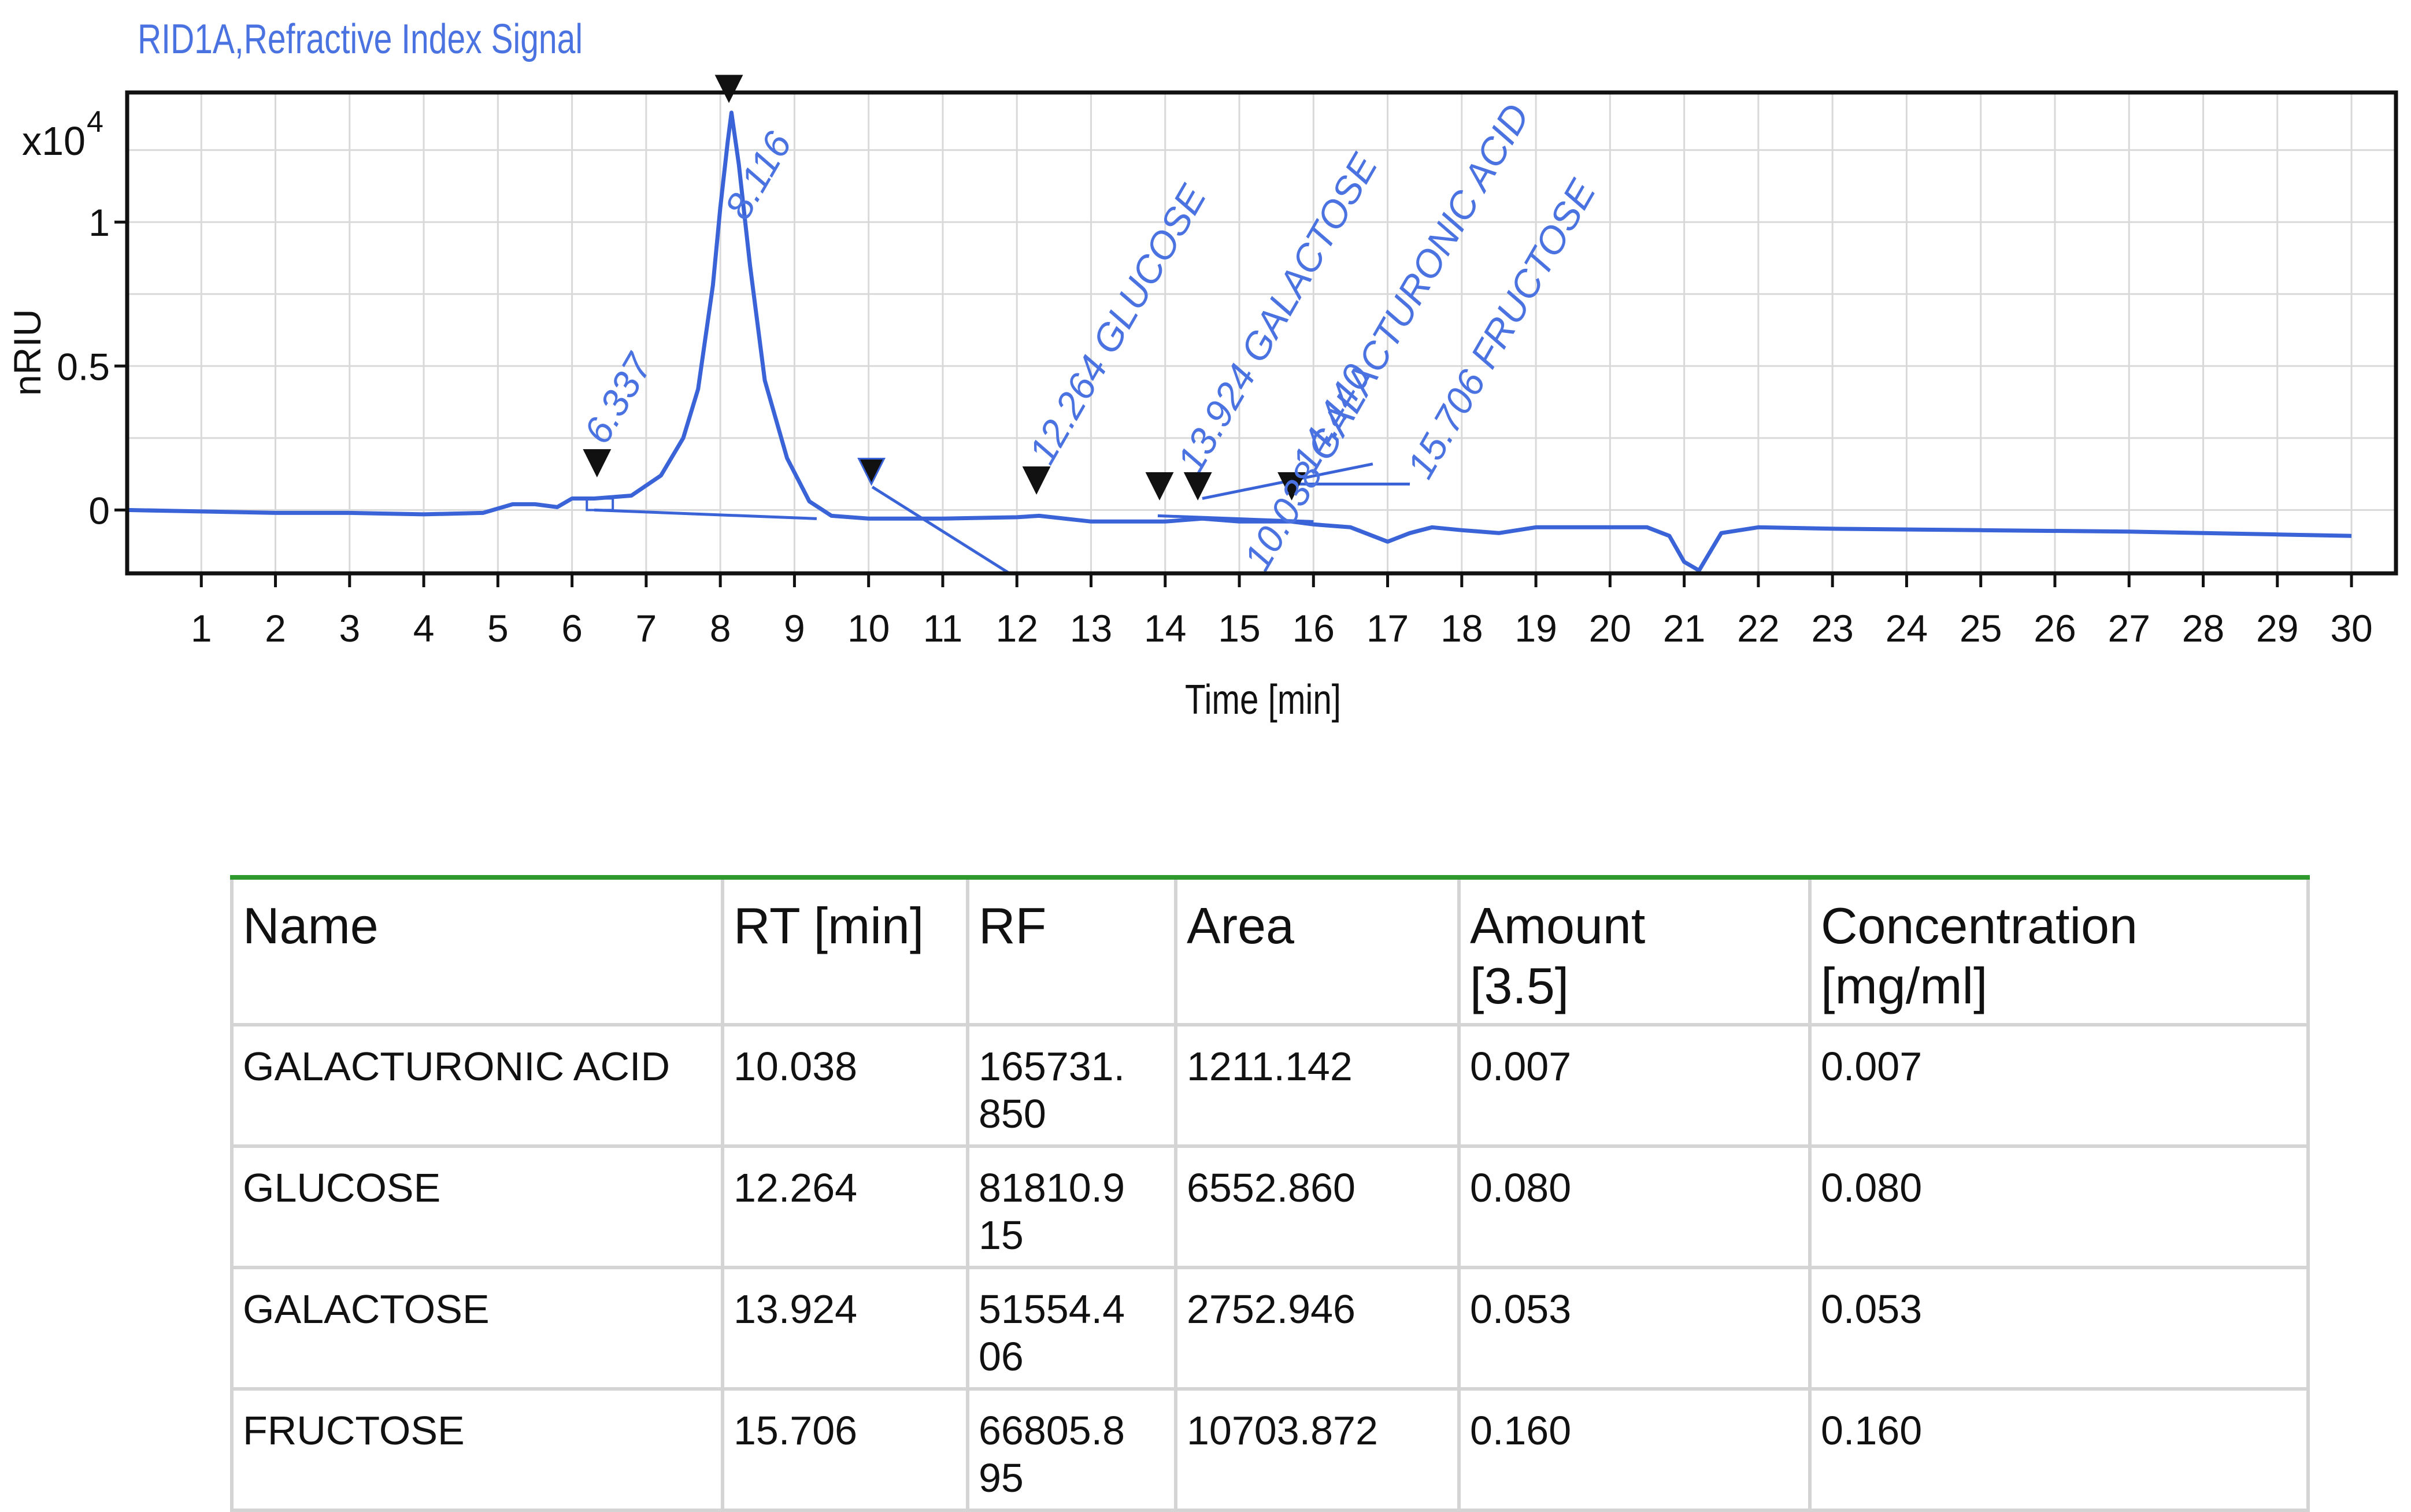 The image size is (2411, 1512). I want to click on x-tick-label: 10, so click(868, 628).